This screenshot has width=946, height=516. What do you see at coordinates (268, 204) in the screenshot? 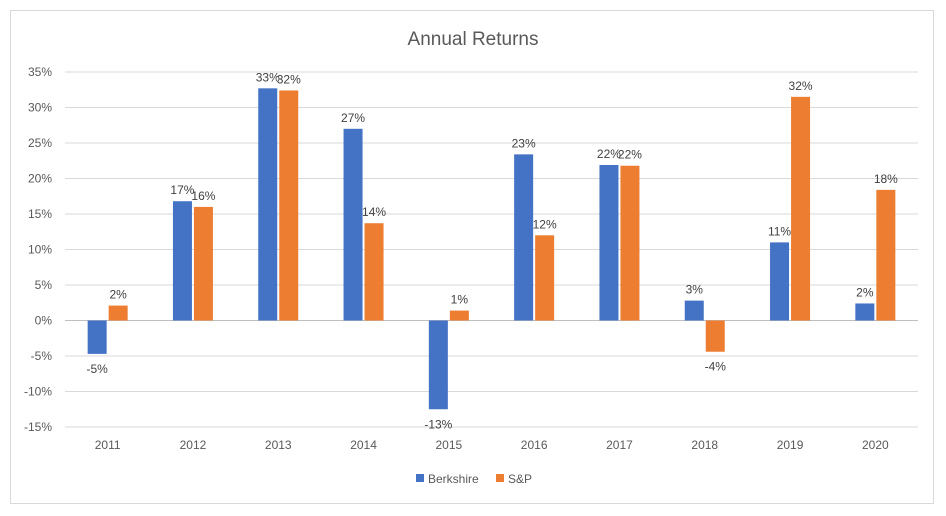
I see `bar-berkshire-2013` at bounding box center [268, 204].